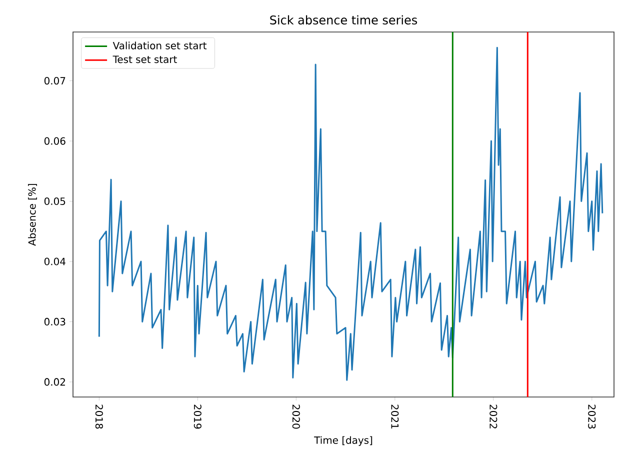  I want to click on x-tick-label: 2020, so click(296, 416).